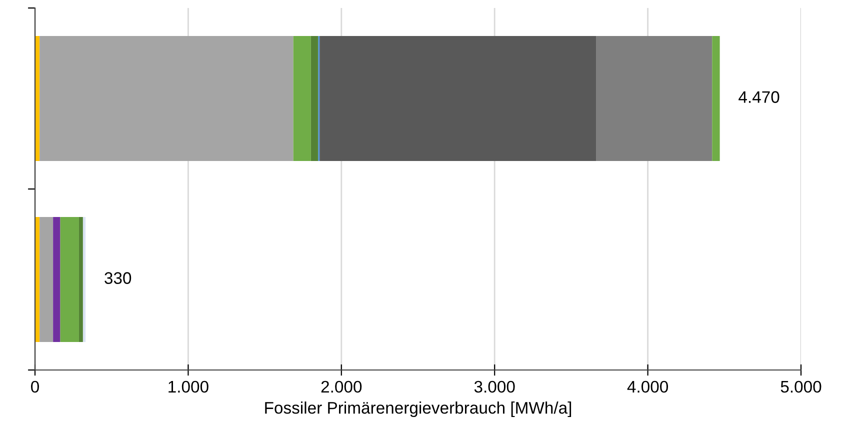  What do you see at coordinates (647, 386) in the screenshot?
I see `x-tick-label: 4.000` at bounding box center [647, 386].